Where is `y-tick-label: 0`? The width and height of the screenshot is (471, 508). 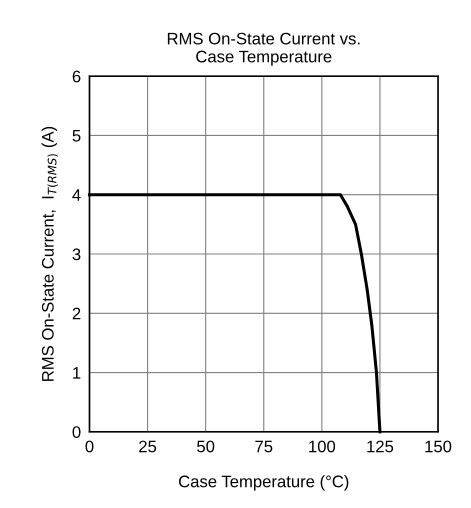 y-tick-label: 0 is located at coordinates (76, 432).